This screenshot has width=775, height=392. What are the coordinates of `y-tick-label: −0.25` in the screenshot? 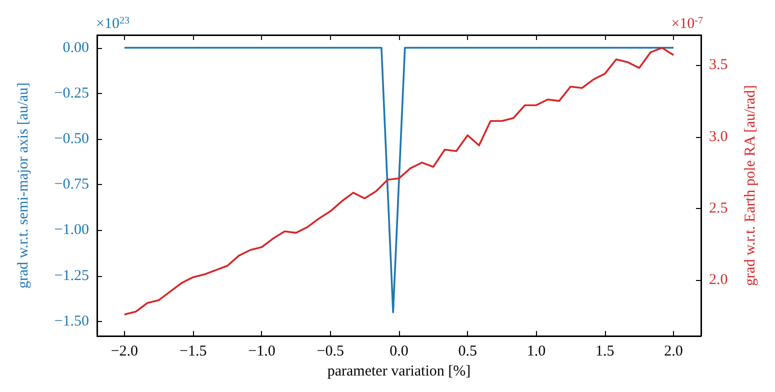 It's located at (71, 93).